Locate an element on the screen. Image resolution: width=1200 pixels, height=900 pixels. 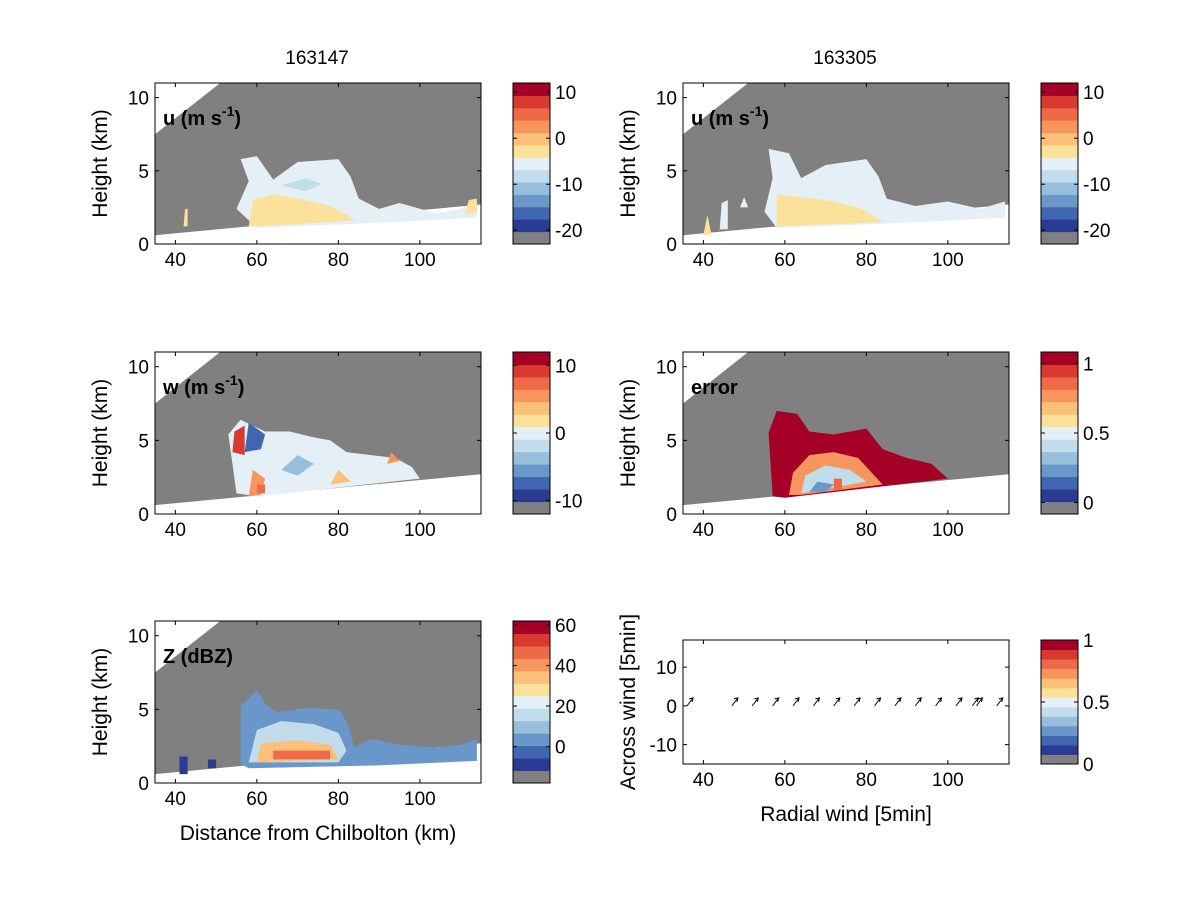
y-tick-label: 10 is located at coordinates (666, 668).